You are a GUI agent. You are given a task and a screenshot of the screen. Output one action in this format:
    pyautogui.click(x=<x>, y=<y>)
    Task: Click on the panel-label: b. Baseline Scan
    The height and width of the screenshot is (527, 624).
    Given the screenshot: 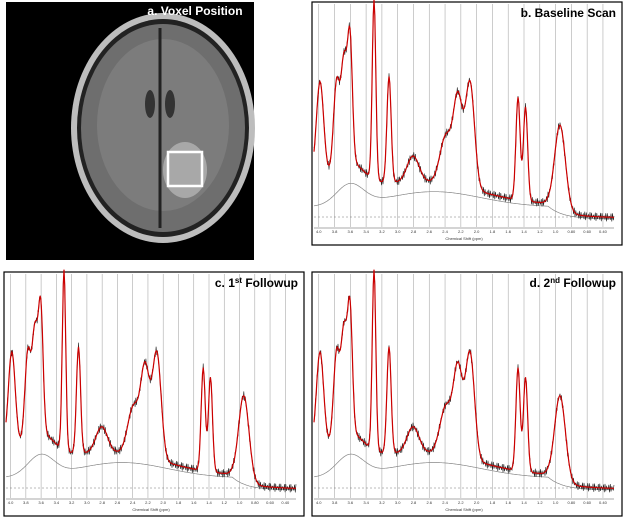 What is the action you would take?
    pyautogui.click(x=568, y=13)
    